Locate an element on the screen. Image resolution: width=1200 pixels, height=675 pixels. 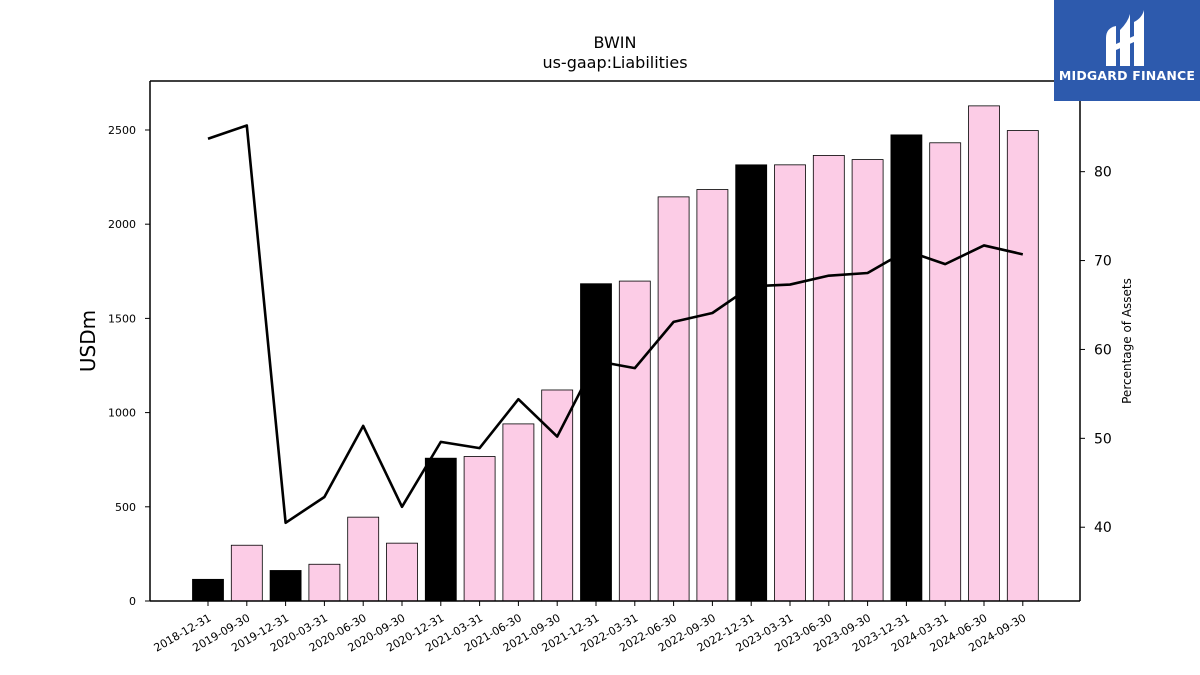
y2-tick-label: 50 is located at coordinates (1103, 439).